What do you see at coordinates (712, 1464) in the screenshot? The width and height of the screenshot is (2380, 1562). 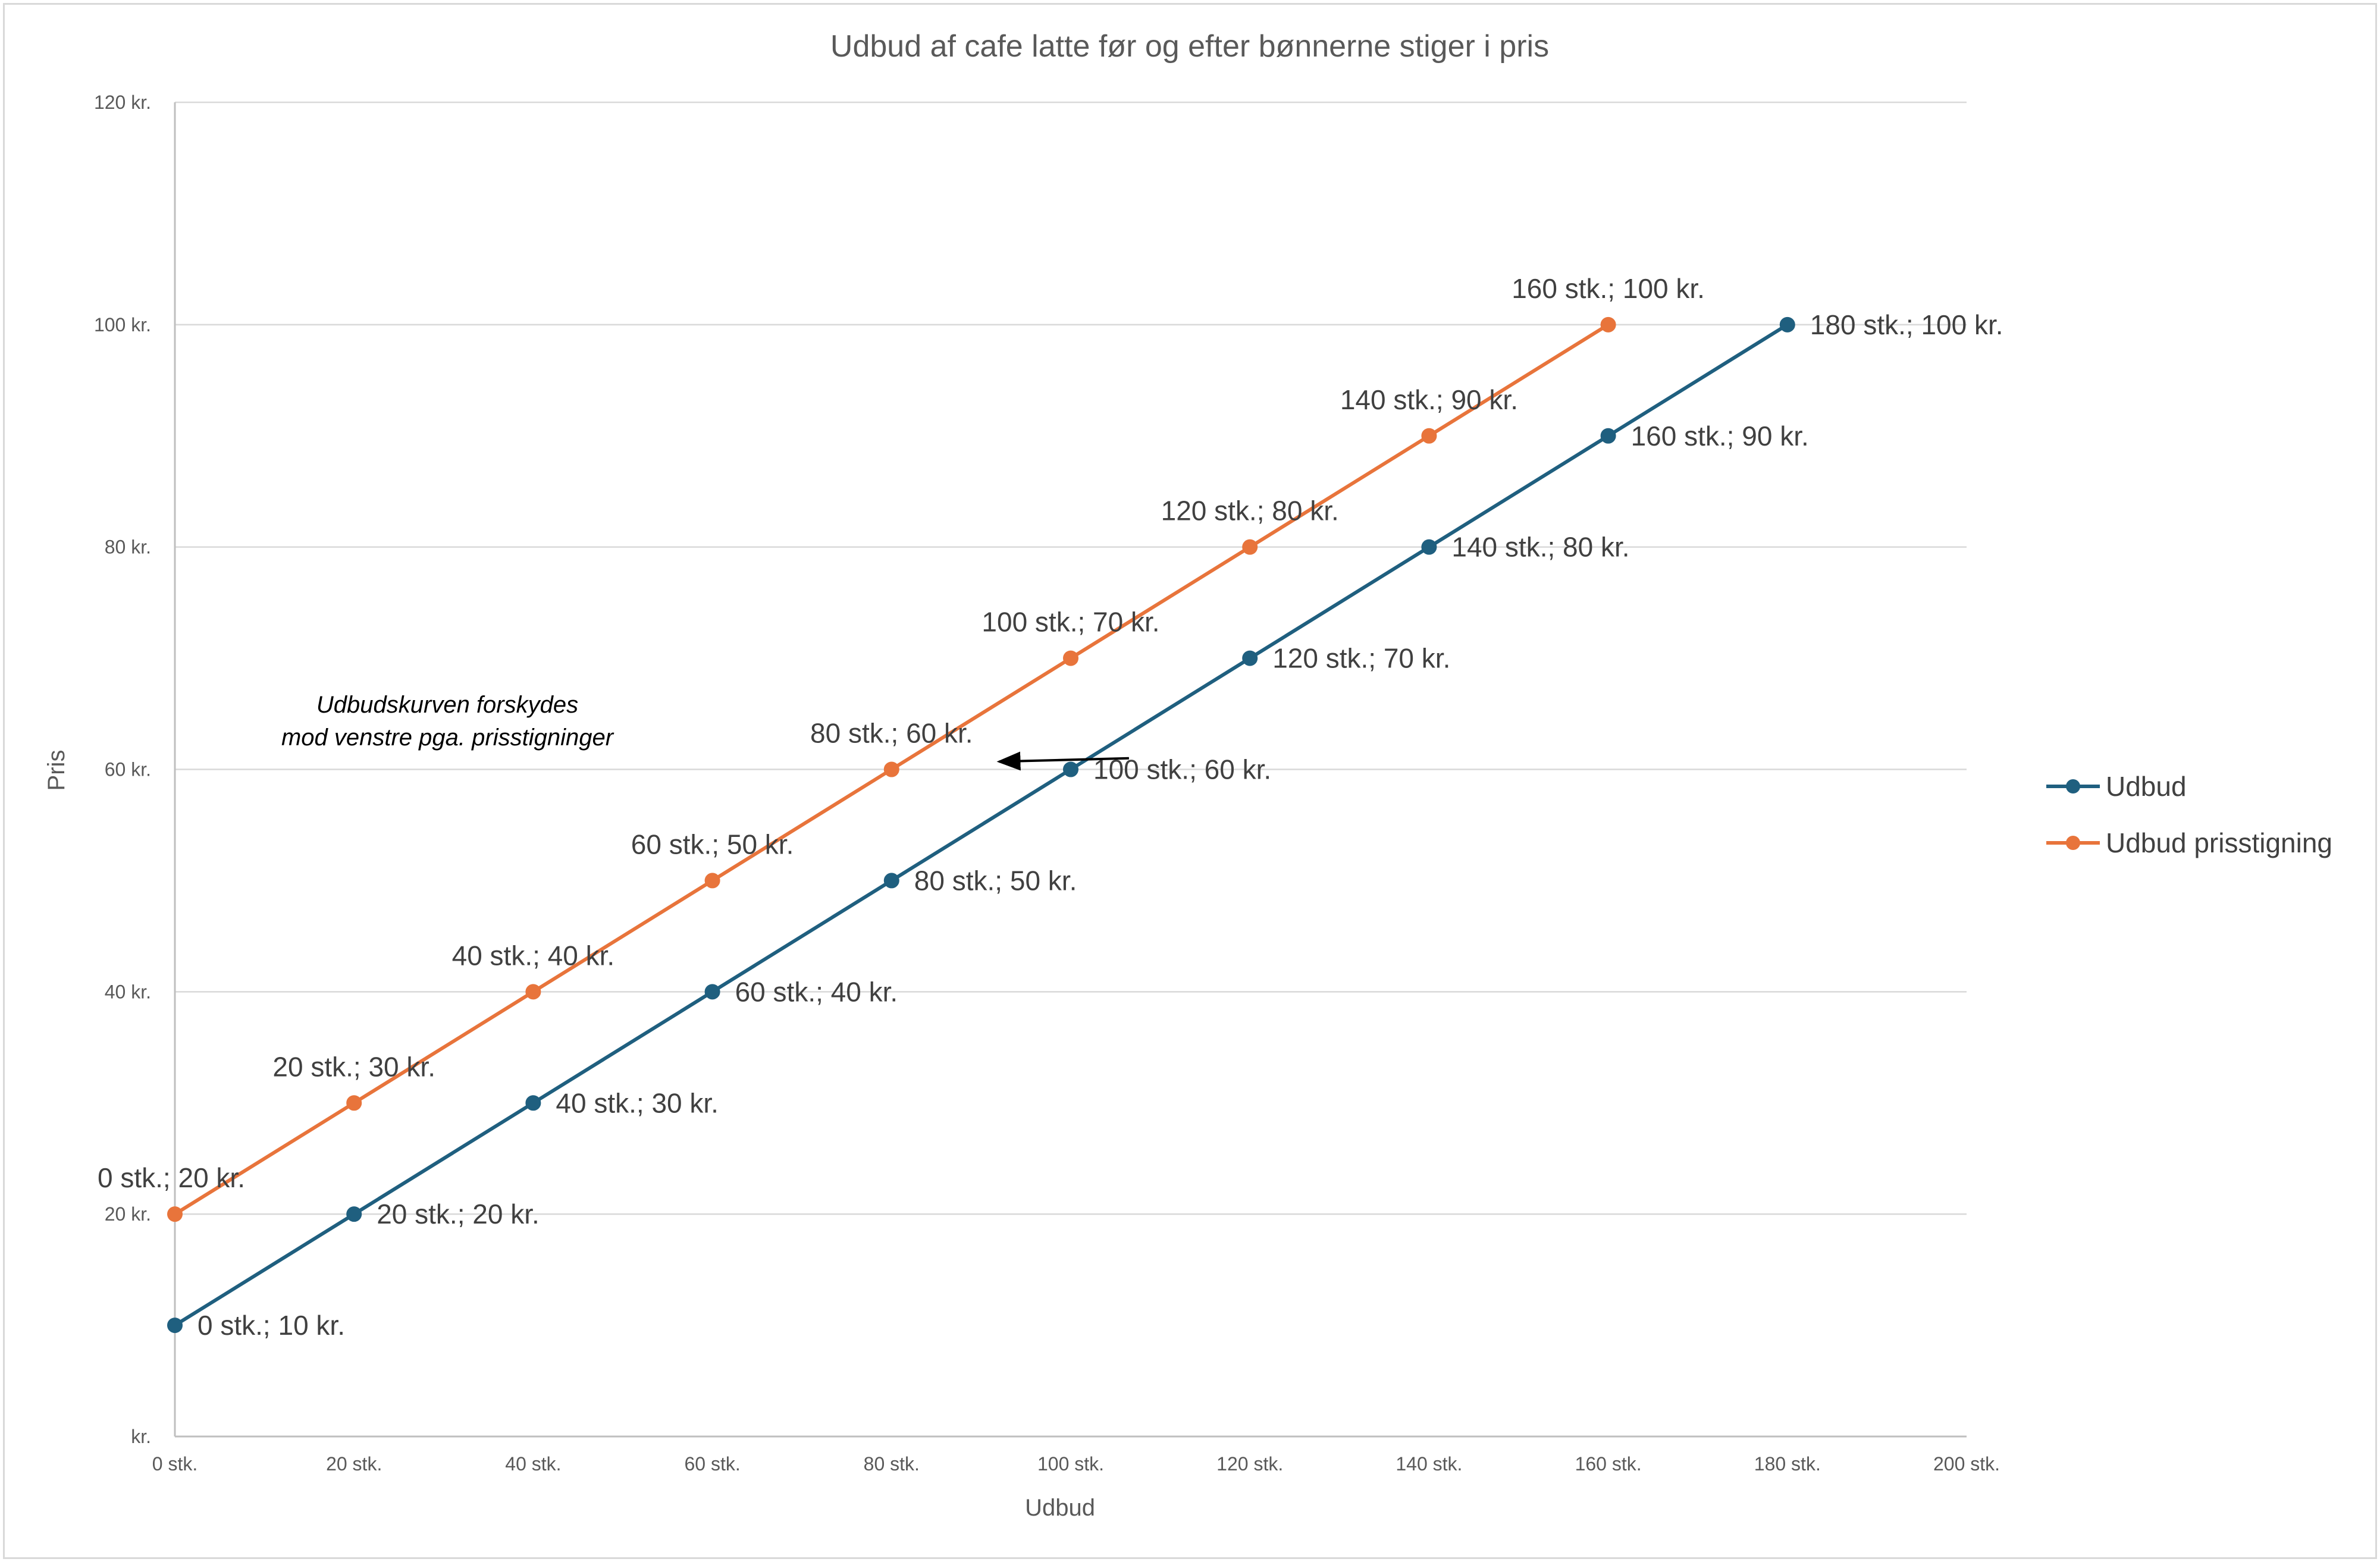 I see `x-tick-label: 60 stk.` at bounding box center [712, 1464].